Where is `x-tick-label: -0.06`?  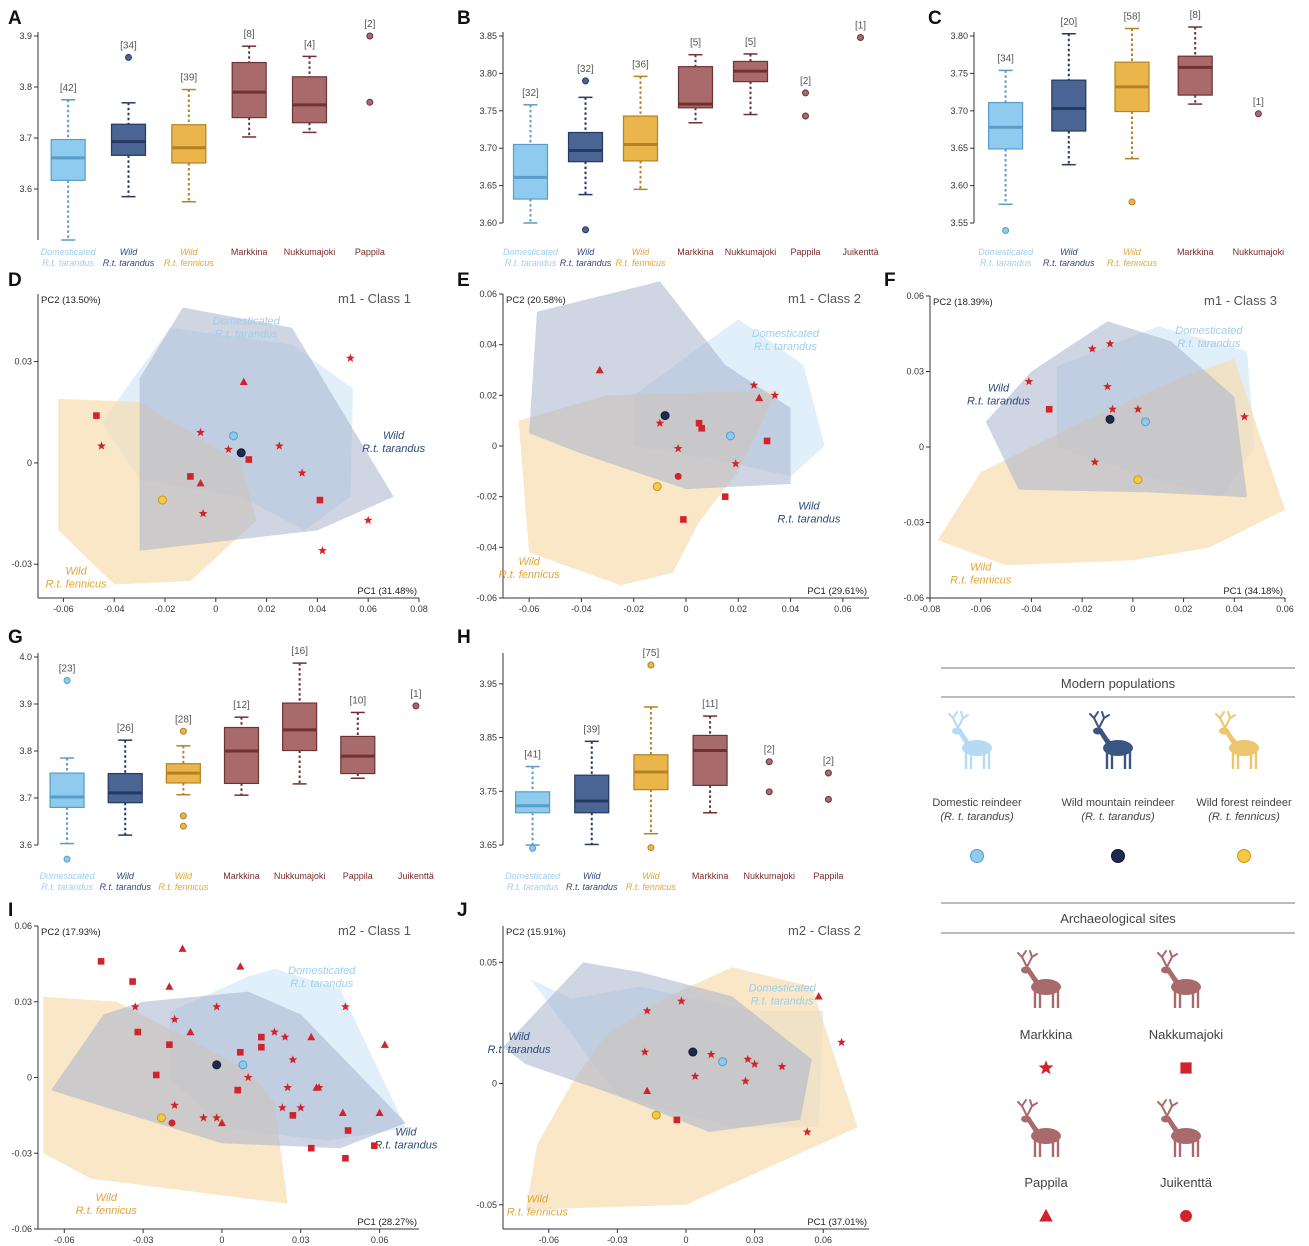
x-tick-label: -0.06 is located at coordinates (548, 1240).